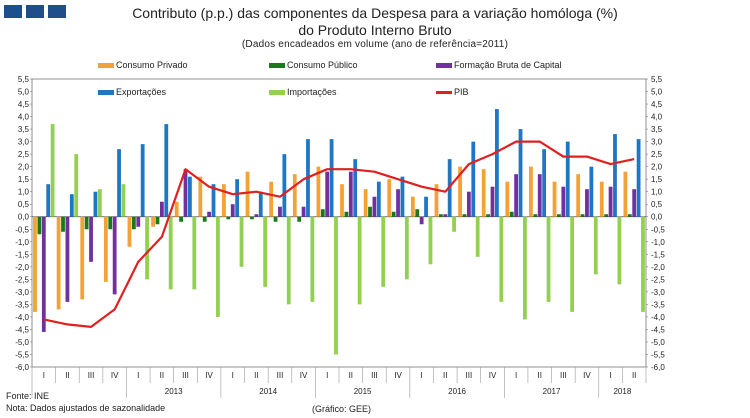 The image size is (750, 418). Describe the element at coordinates (22, 254) in the screenshot. I see `y-tick-label-left: -1,5` at that location.